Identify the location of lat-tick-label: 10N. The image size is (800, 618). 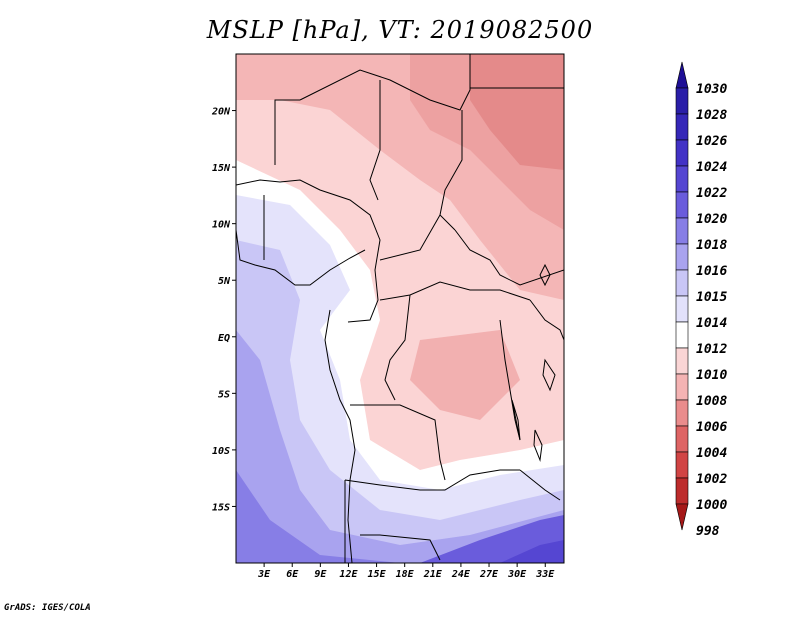
(221, 225).